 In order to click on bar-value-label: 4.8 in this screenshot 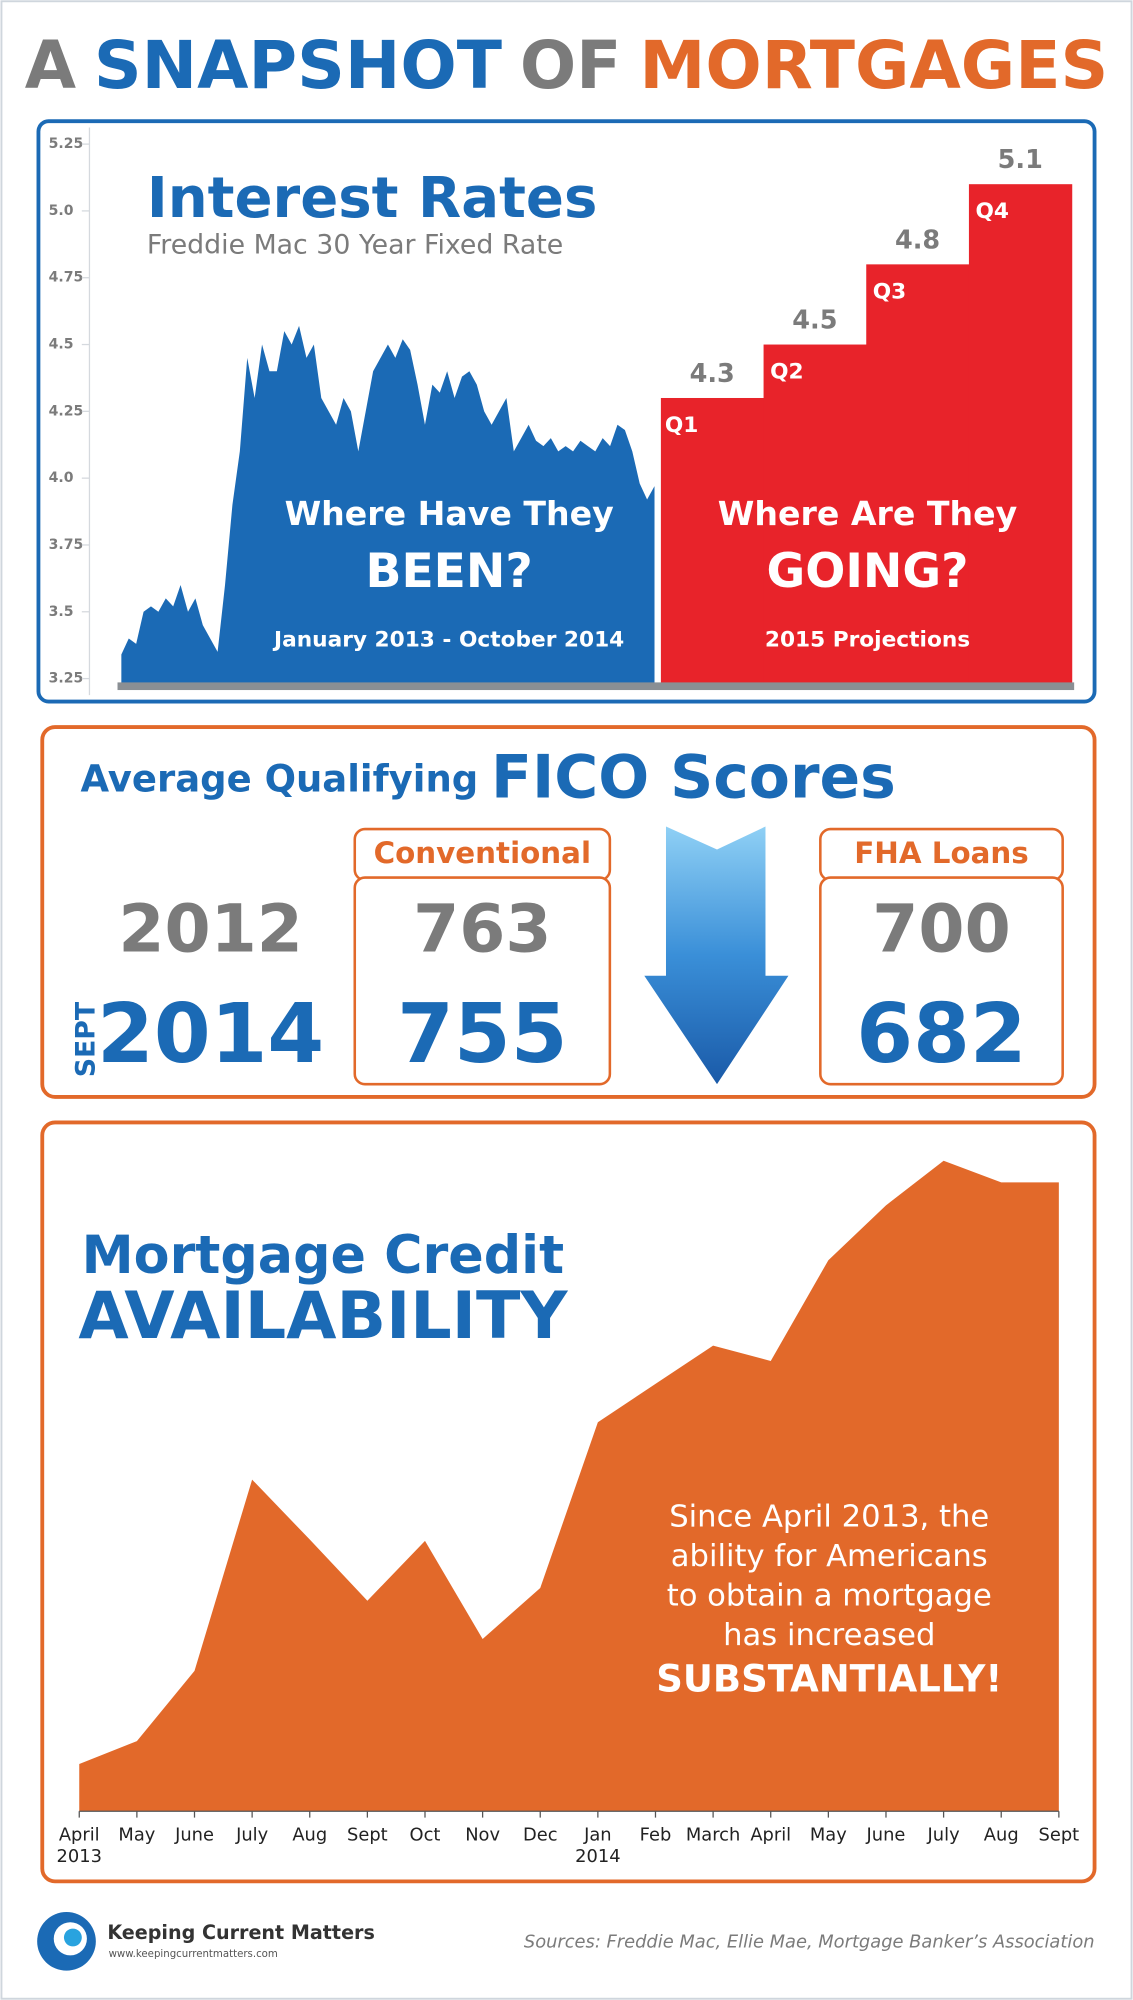, I will do `click(917, 240)`.